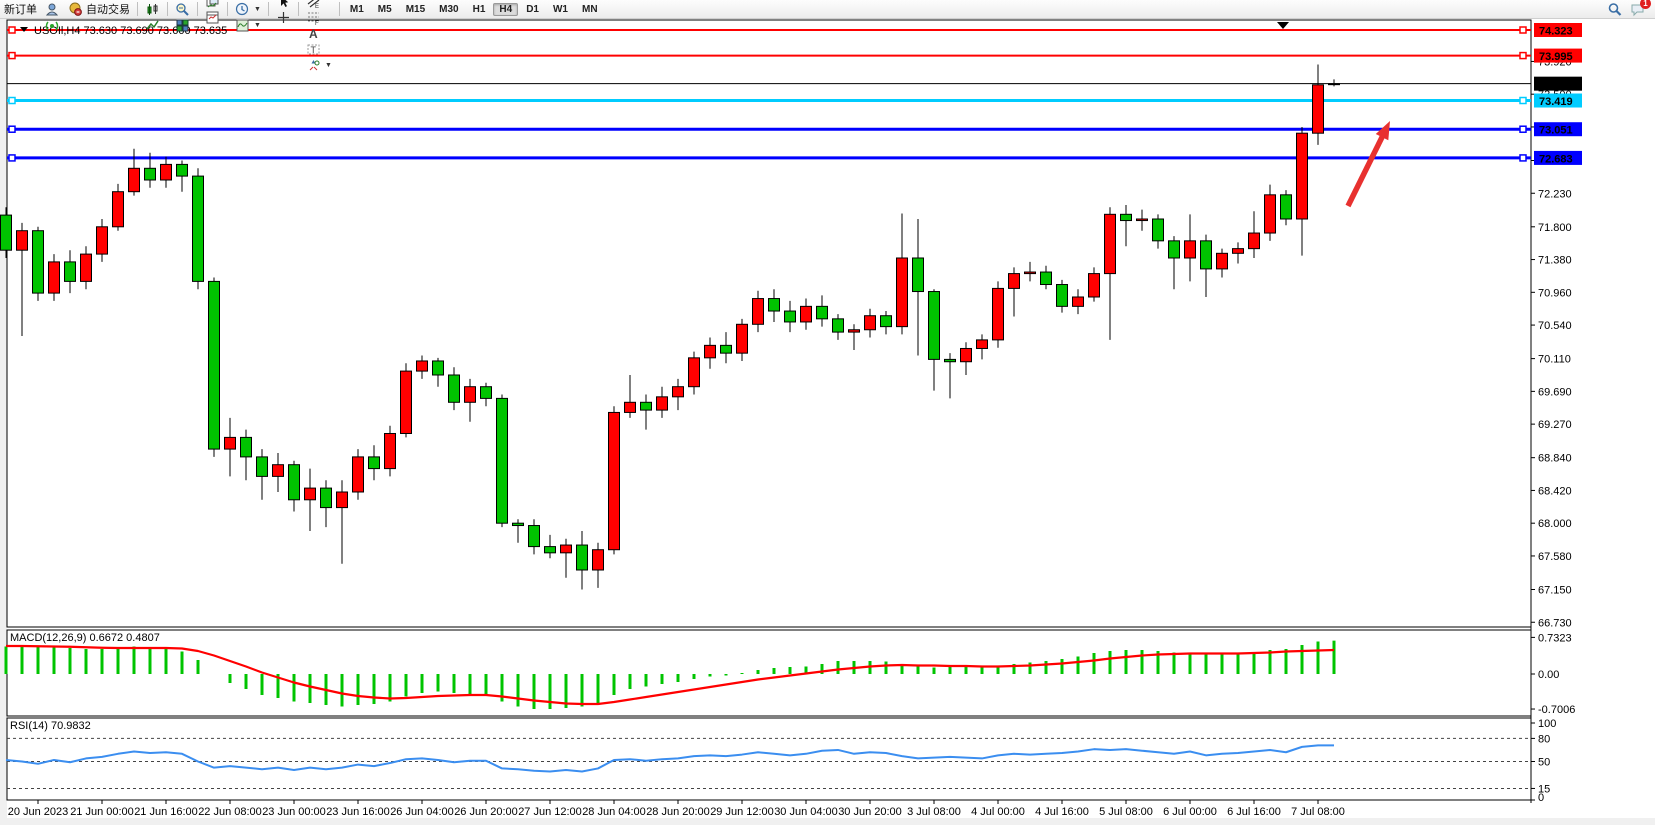 This screenshot has width=1655, height=825. What do you see at coordinates (532, 9) in the screenshot?
I see `timeframe-d1-button: D1` at bounding box center [532, 9].